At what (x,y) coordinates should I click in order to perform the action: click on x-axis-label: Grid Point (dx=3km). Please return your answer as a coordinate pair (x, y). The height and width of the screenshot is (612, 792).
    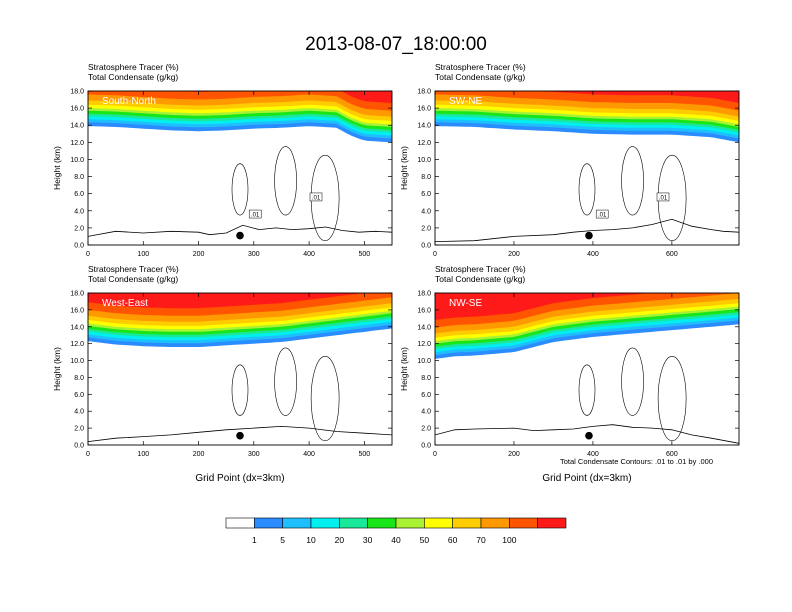
    Looking at the image, I should click on (586, 478).